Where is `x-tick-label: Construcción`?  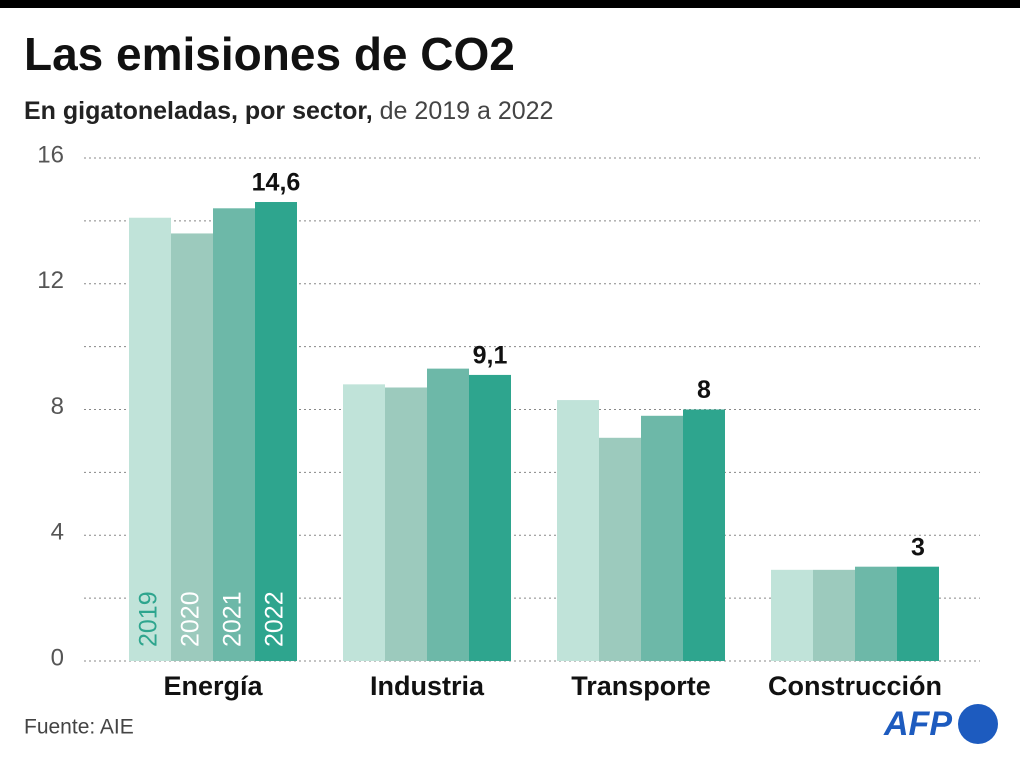 x-tick-label: Construcción is located at coordinates (855, 686).